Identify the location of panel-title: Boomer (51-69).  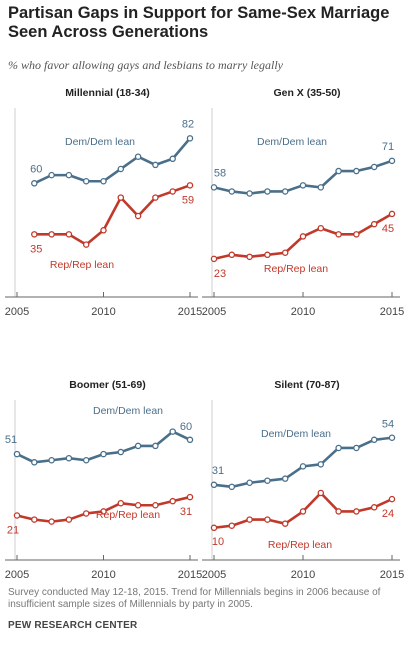
(107, 385).